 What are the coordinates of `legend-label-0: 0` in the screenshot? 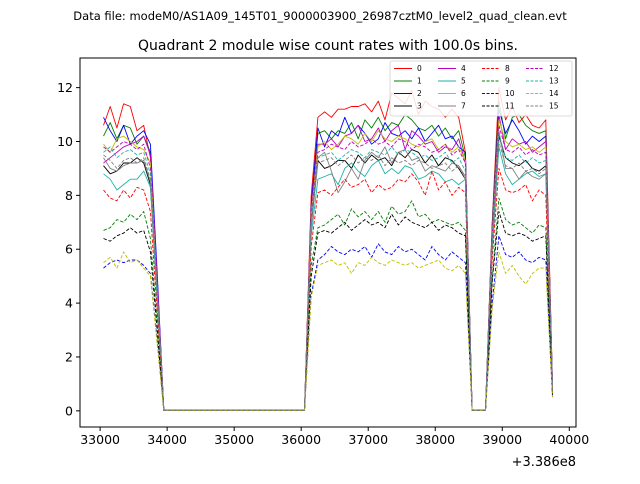 It's located at (419, 68).